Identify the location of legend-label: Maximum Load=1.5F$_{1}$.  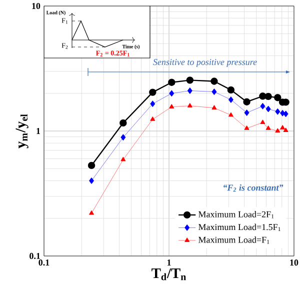
(239, 228).